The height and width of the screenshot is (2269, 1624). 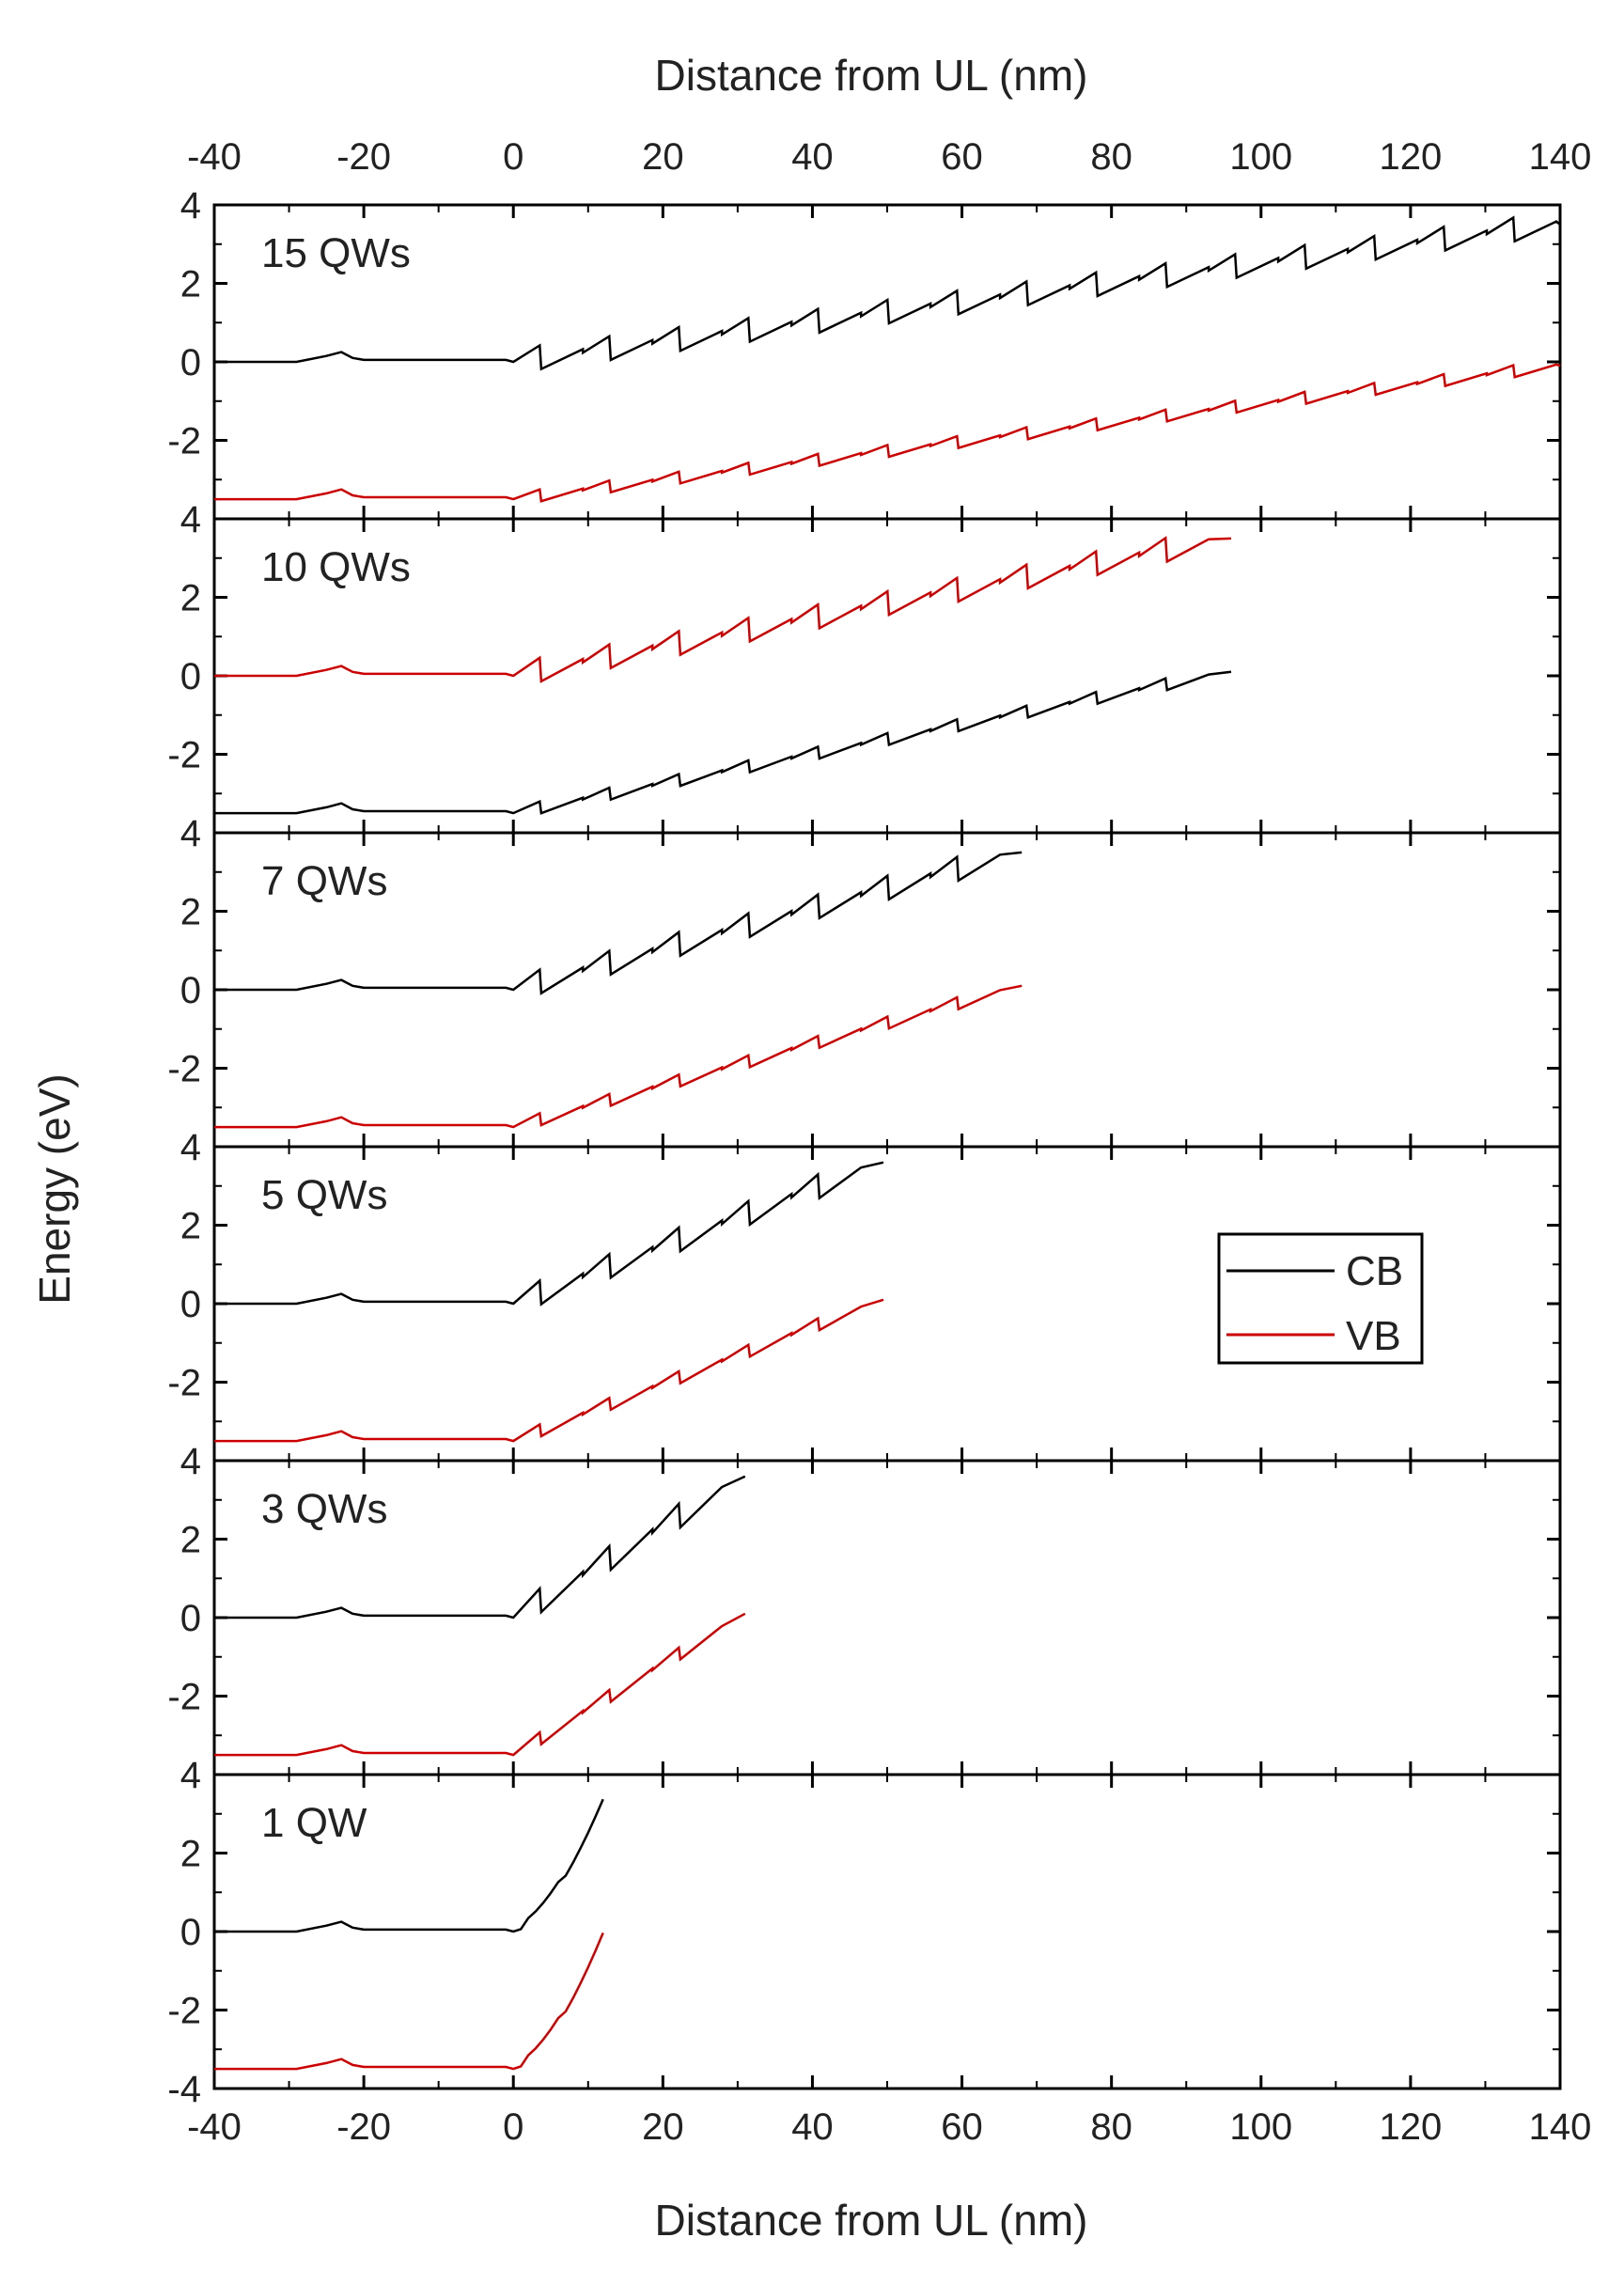 What do you see at coordinates (663, 157) in the screenshot?
I see `x-tick-label-top: 20` at bounding box center [663, 157].